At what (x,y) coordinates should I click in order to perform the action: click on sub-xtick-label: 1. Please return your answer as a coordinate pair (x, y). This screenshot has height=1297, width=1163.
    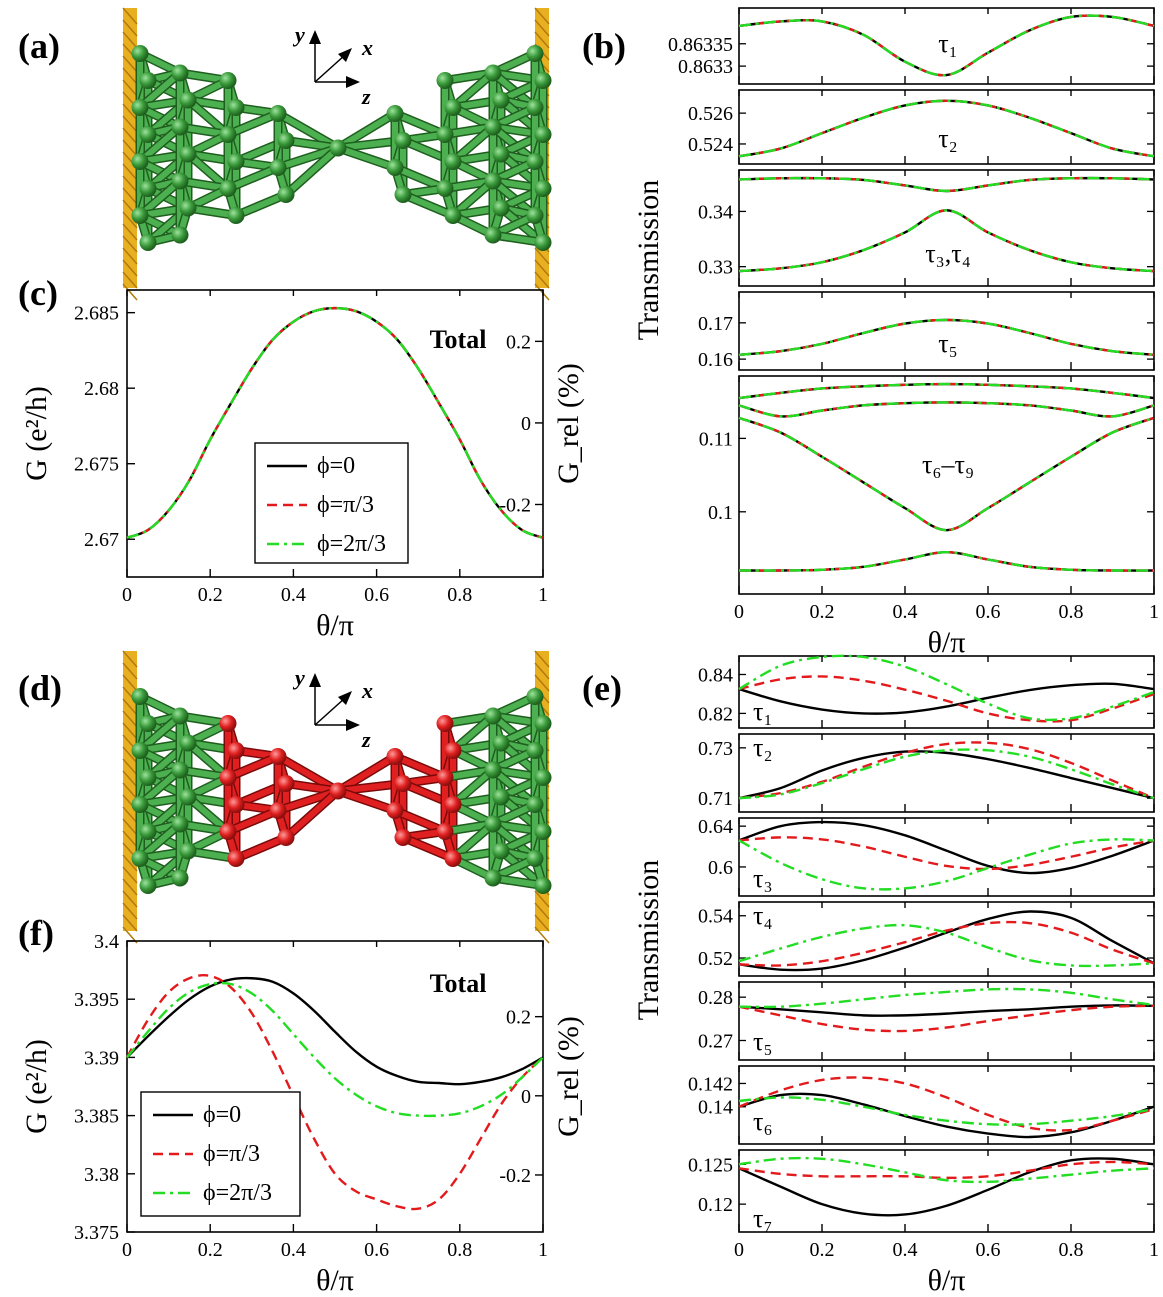
    Looking at the image, I should click on (1154, 612).